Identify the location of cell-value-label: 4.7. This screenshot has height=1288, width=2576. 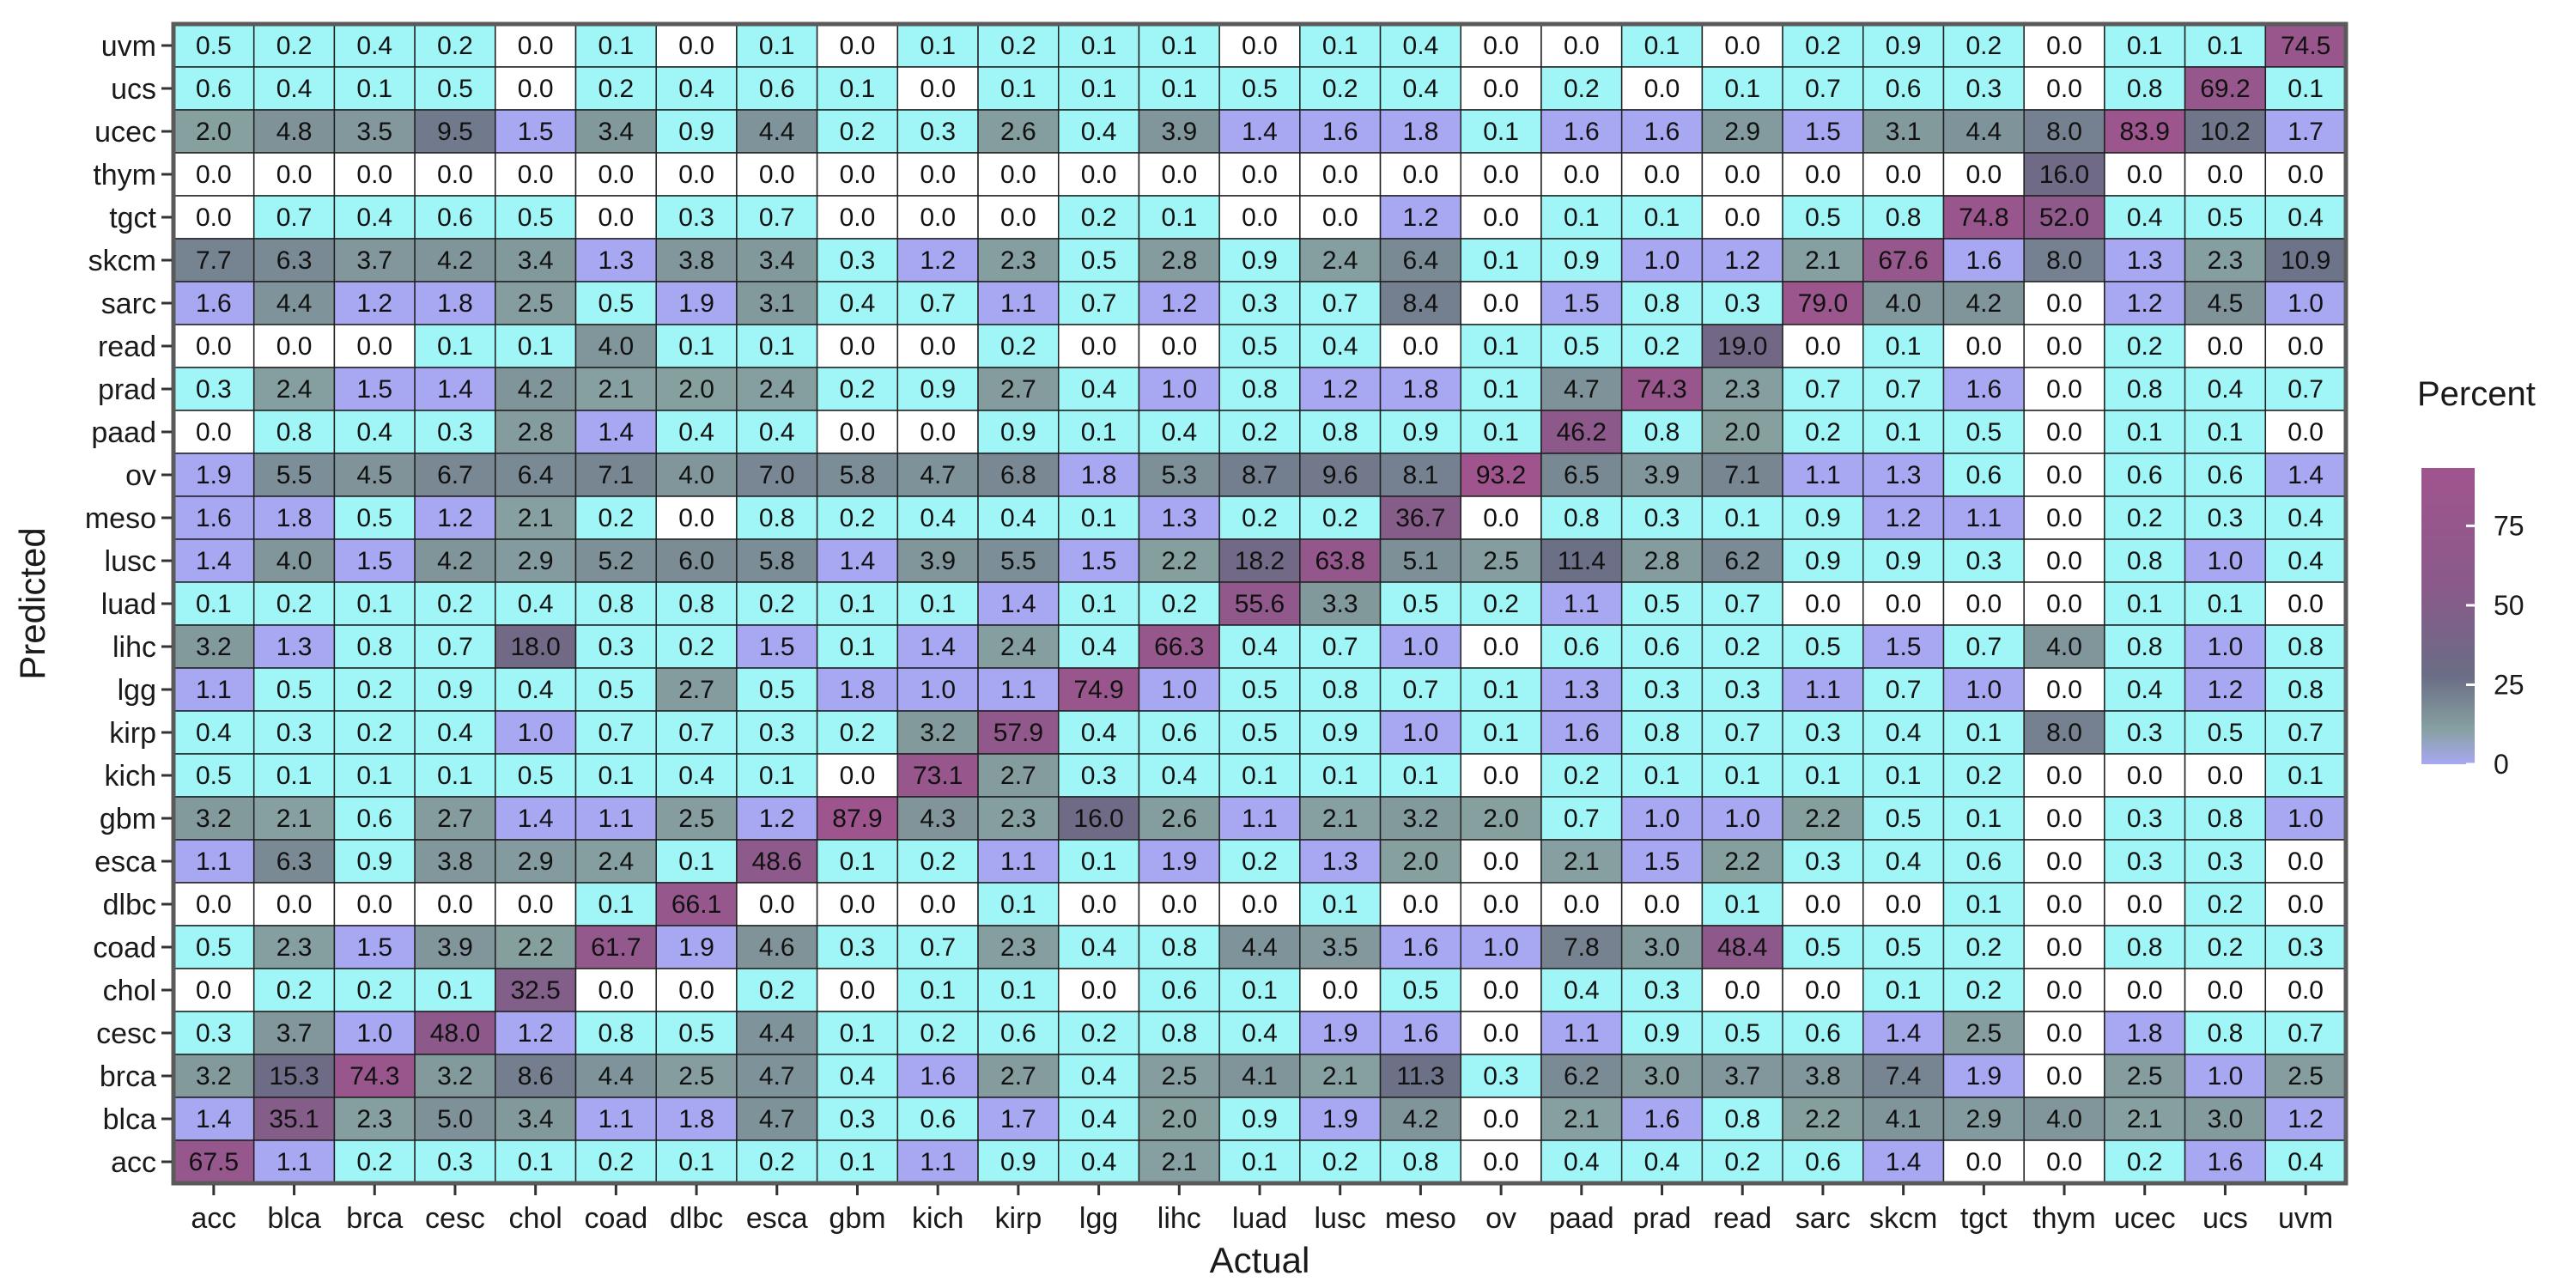
(777, 1119).